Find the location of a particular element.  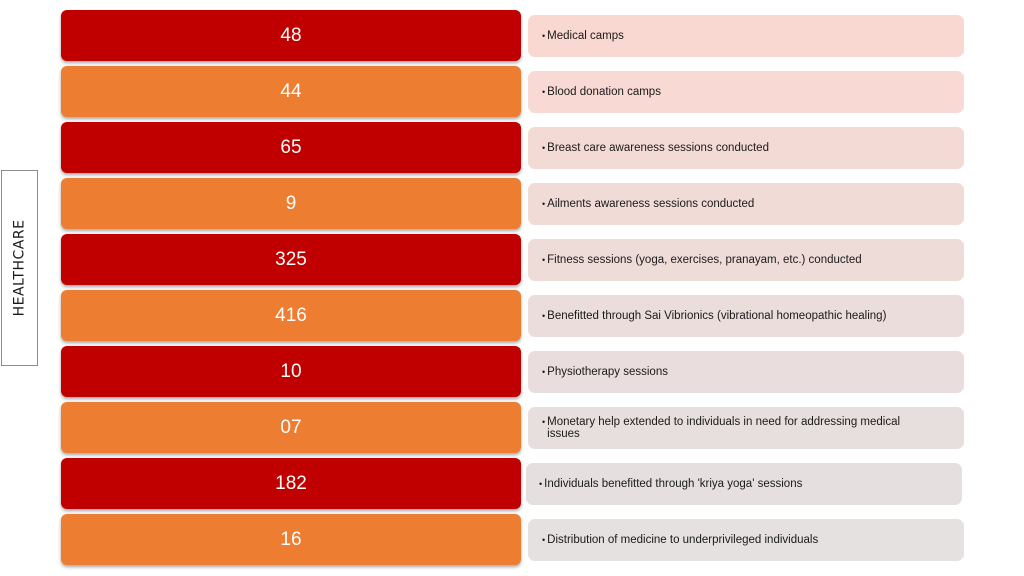

stat-number: 9 is located at coordinates (291, 203).